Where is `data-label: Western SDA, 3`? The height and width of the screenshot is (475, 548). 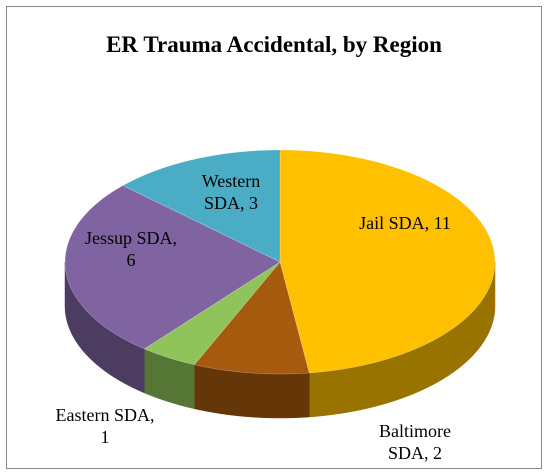 data-label: Western SDA, 3 is located at coordinates (231, 192).